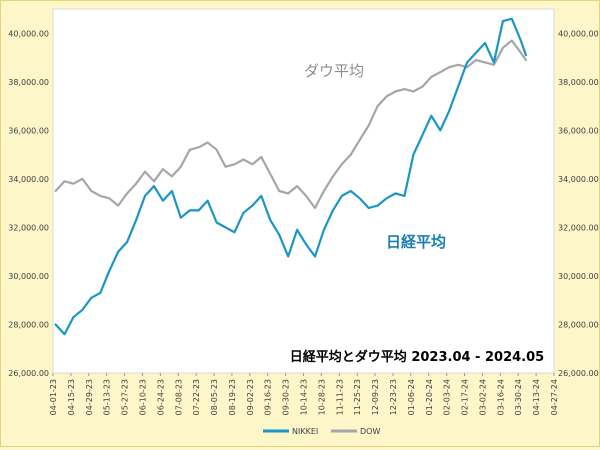  Describe the element at coordinates (447, 397) in the screenshot. I see `x-tick-label: 02-03-24` at that location.